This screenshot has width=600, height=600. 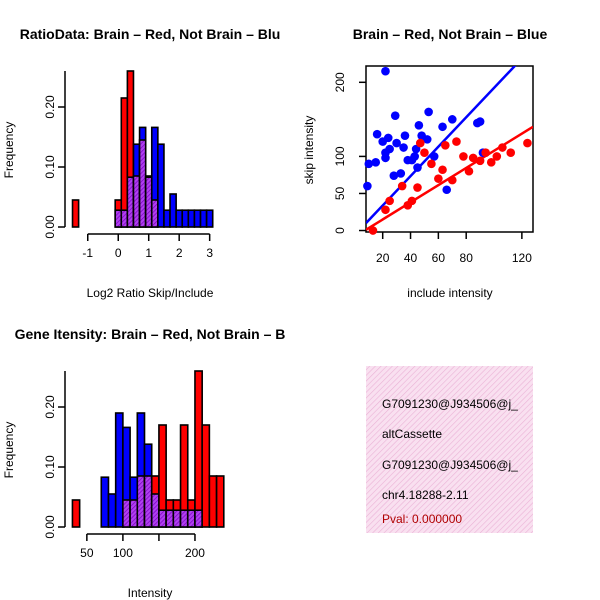 I want to click on ratio-y-label: Frequency, so click(x=9, y=150).